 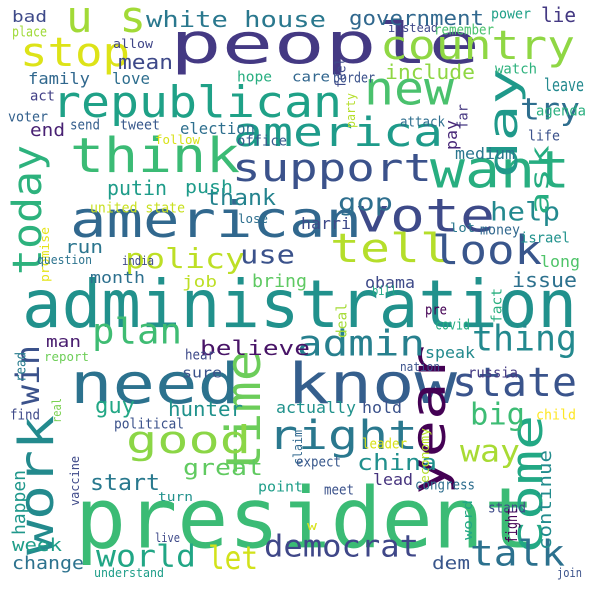 I want to click on word-life: life, so click(x=544, y=137).